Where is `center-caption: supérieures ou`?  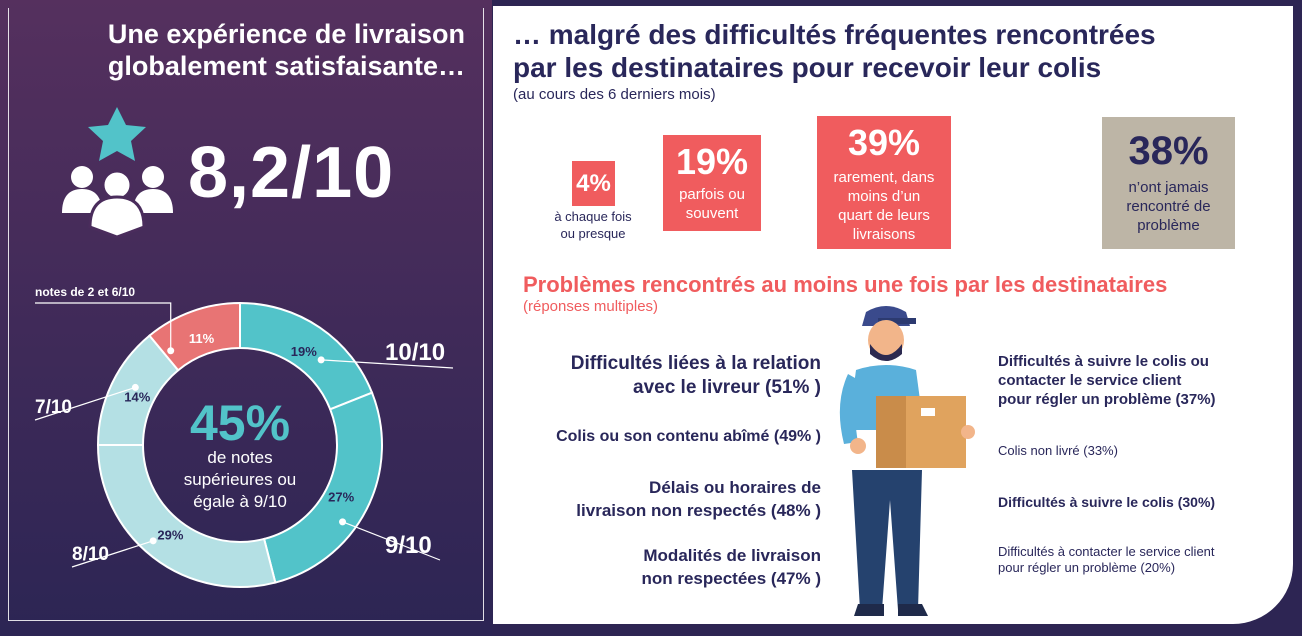 center-caption: supérieures ou is located at coordinates (240, 479).